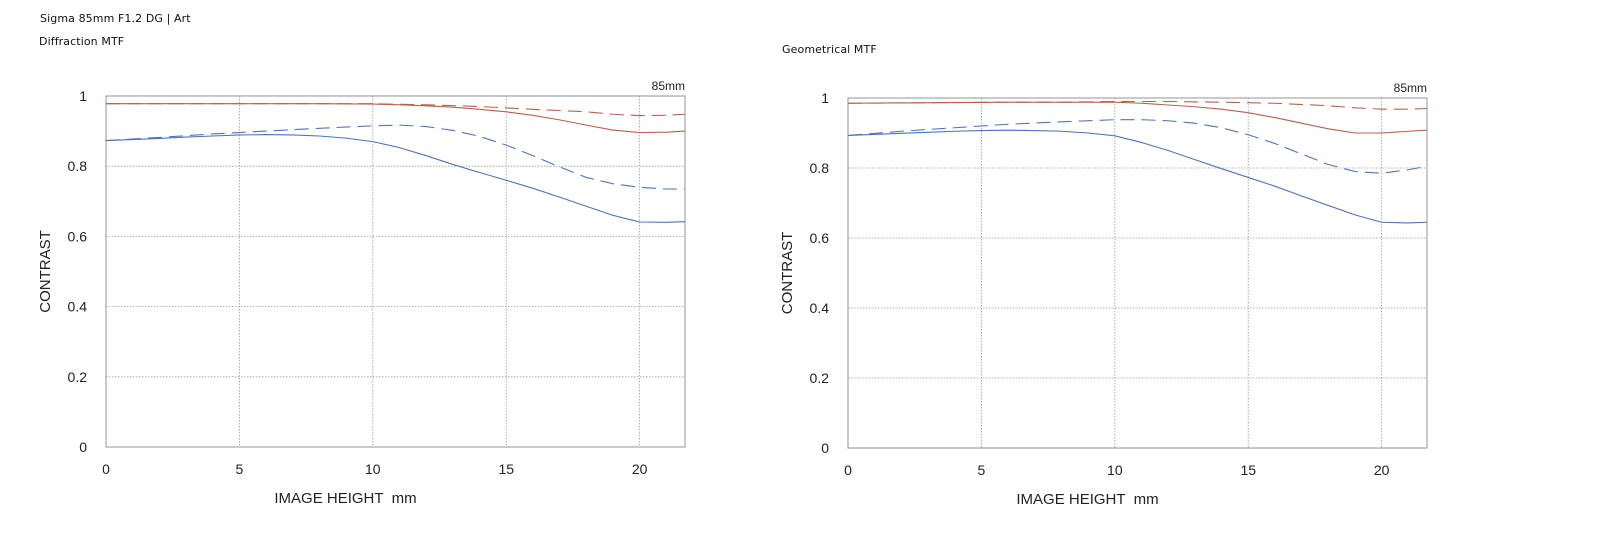  I want to click on chart-1-ytick-label: 0.4, so click(78, 307).